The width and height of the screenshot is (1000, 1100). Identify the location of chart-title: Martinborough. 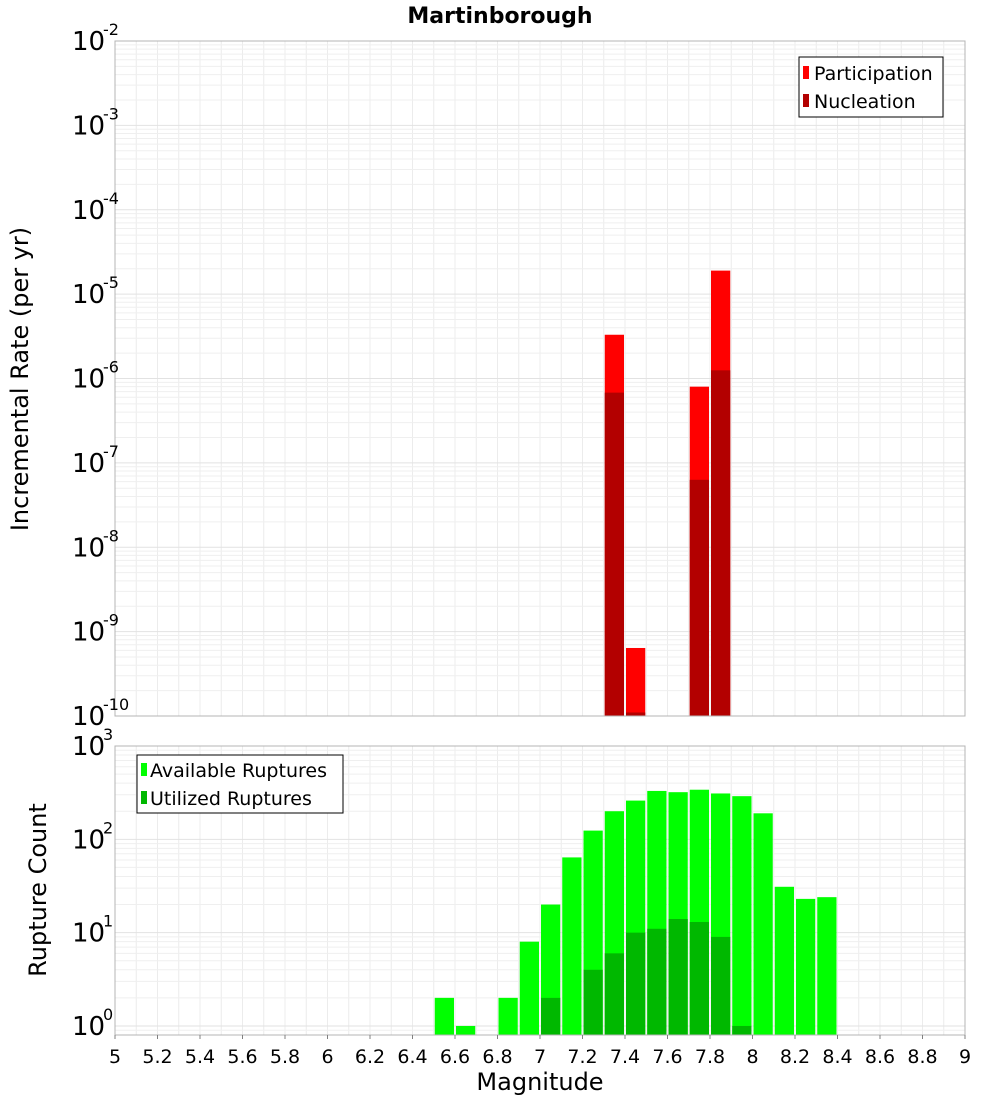
(499, 16).